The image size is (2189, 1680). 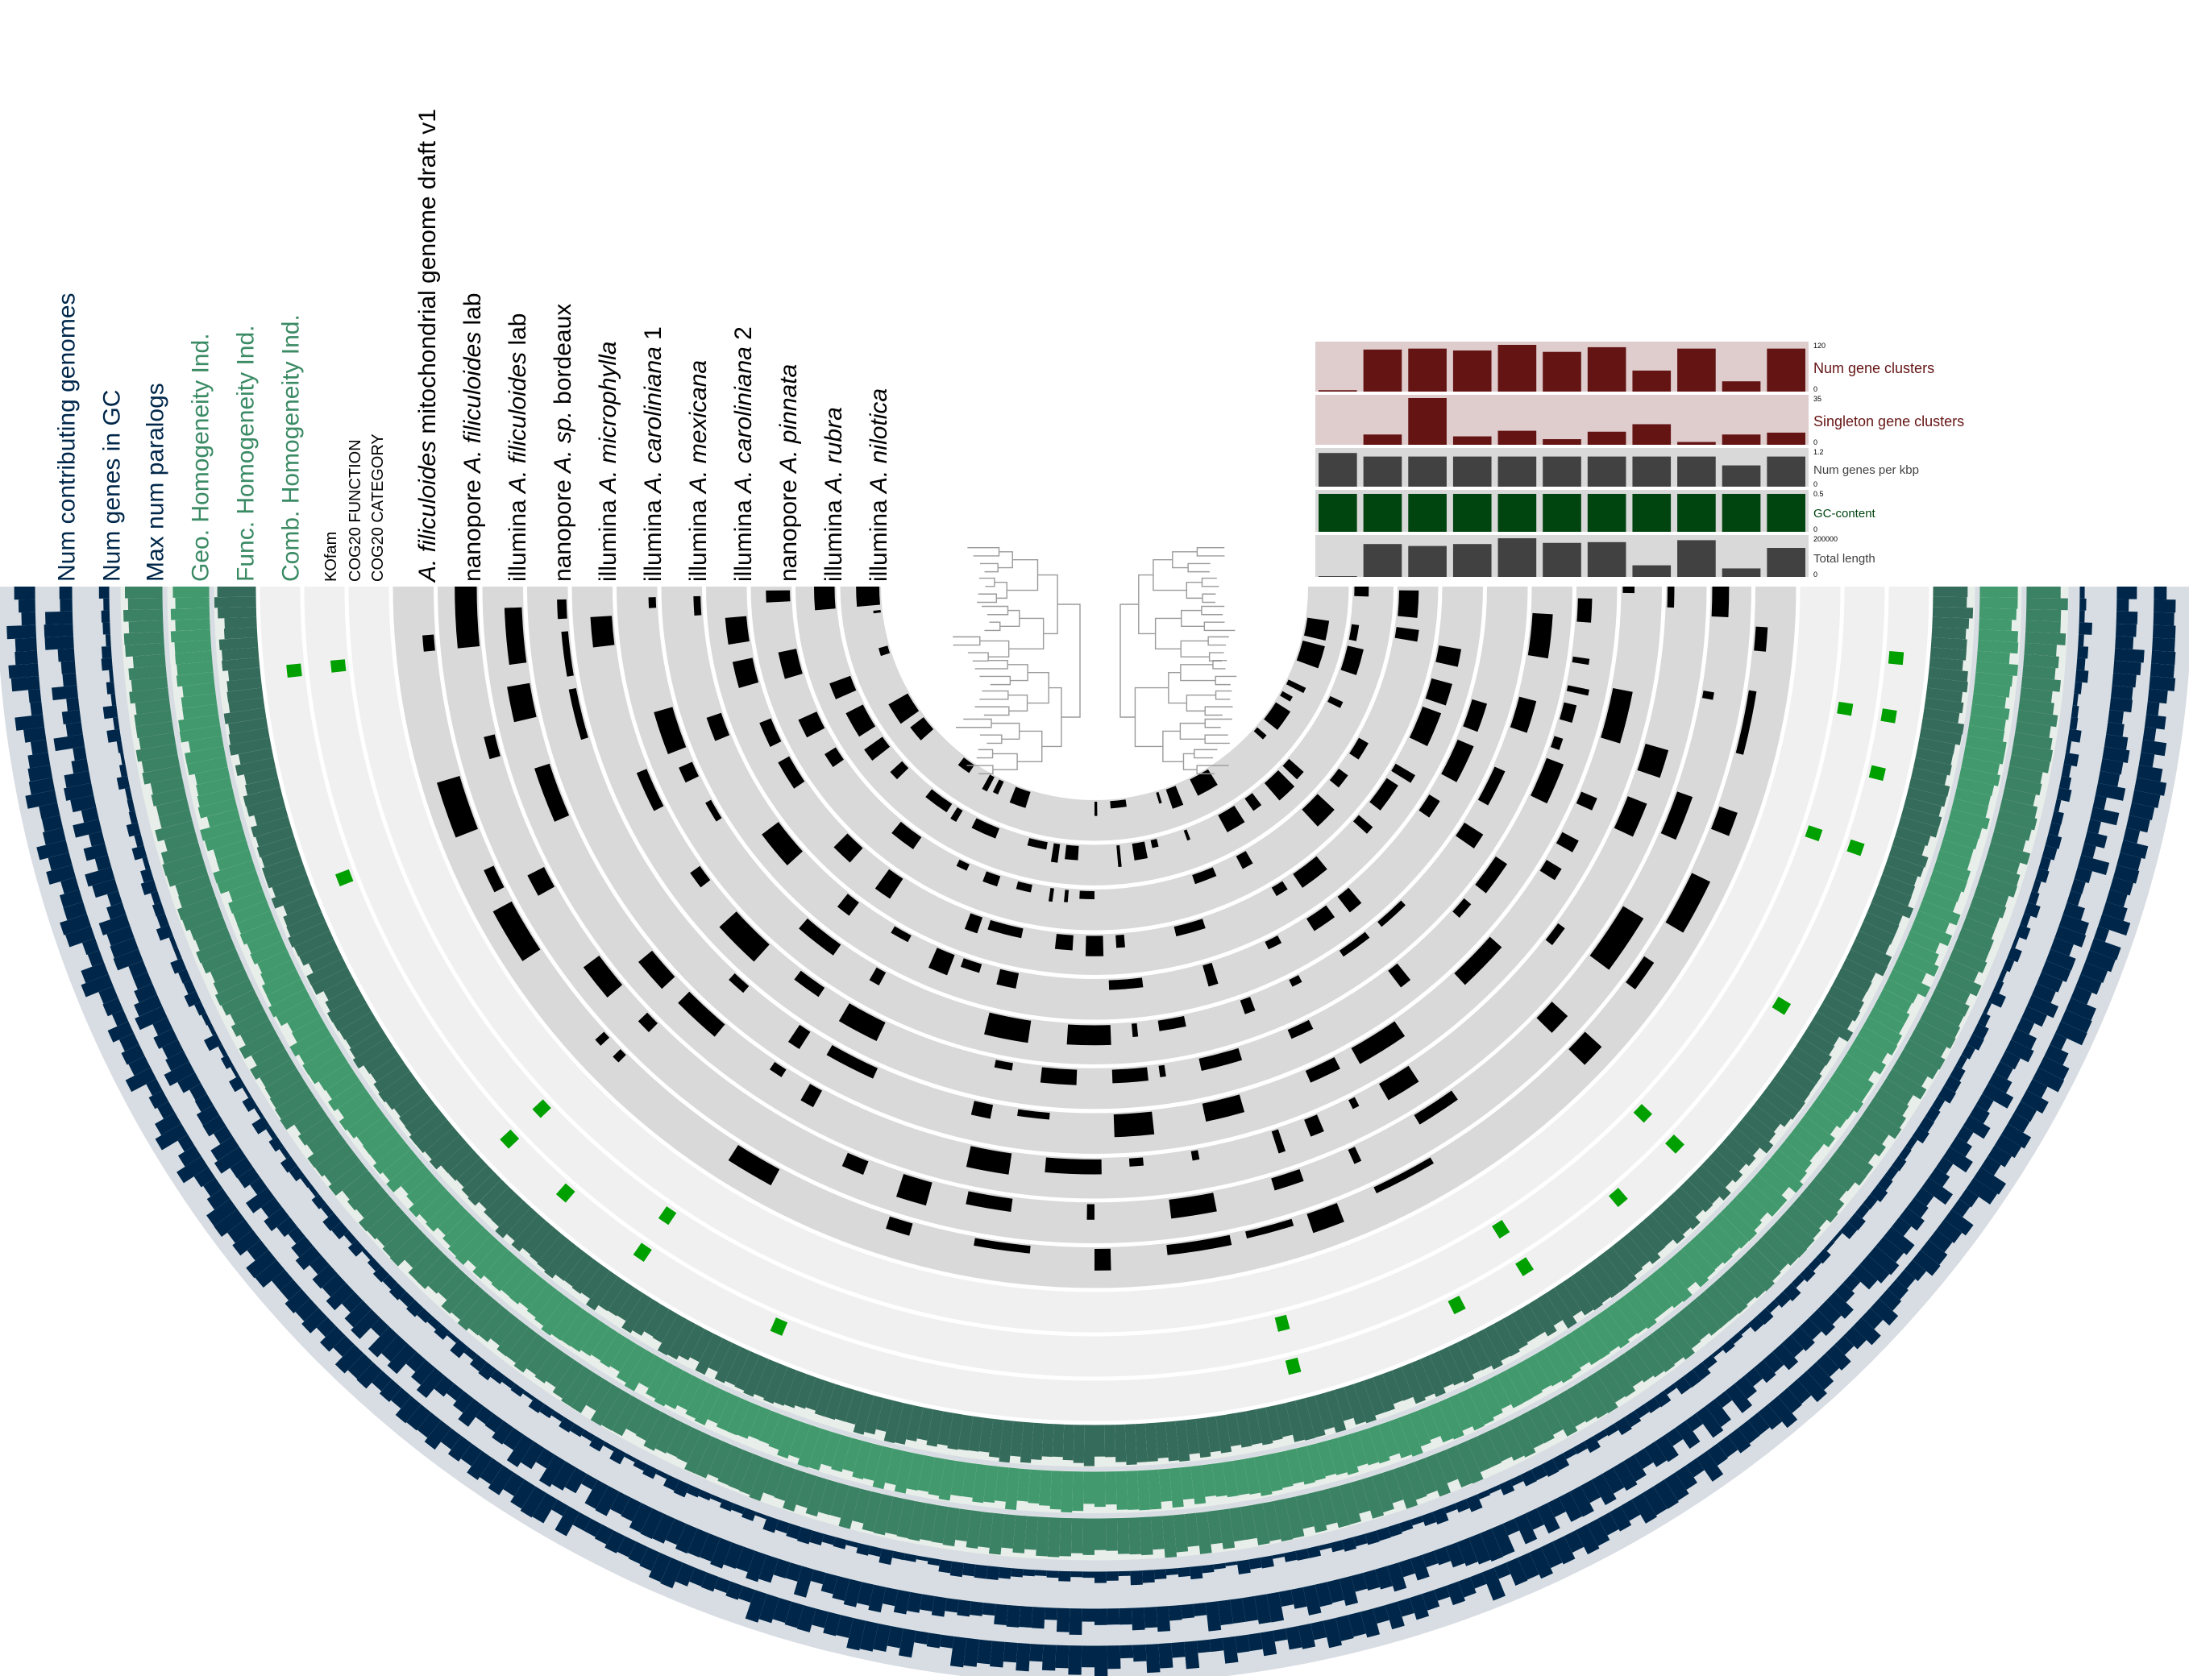 What do you see at coordinates (1874, 368) in the screenshot?
I see `num-gene-clusters-label: Num gene clusters` at bounding box center [1874, 368].